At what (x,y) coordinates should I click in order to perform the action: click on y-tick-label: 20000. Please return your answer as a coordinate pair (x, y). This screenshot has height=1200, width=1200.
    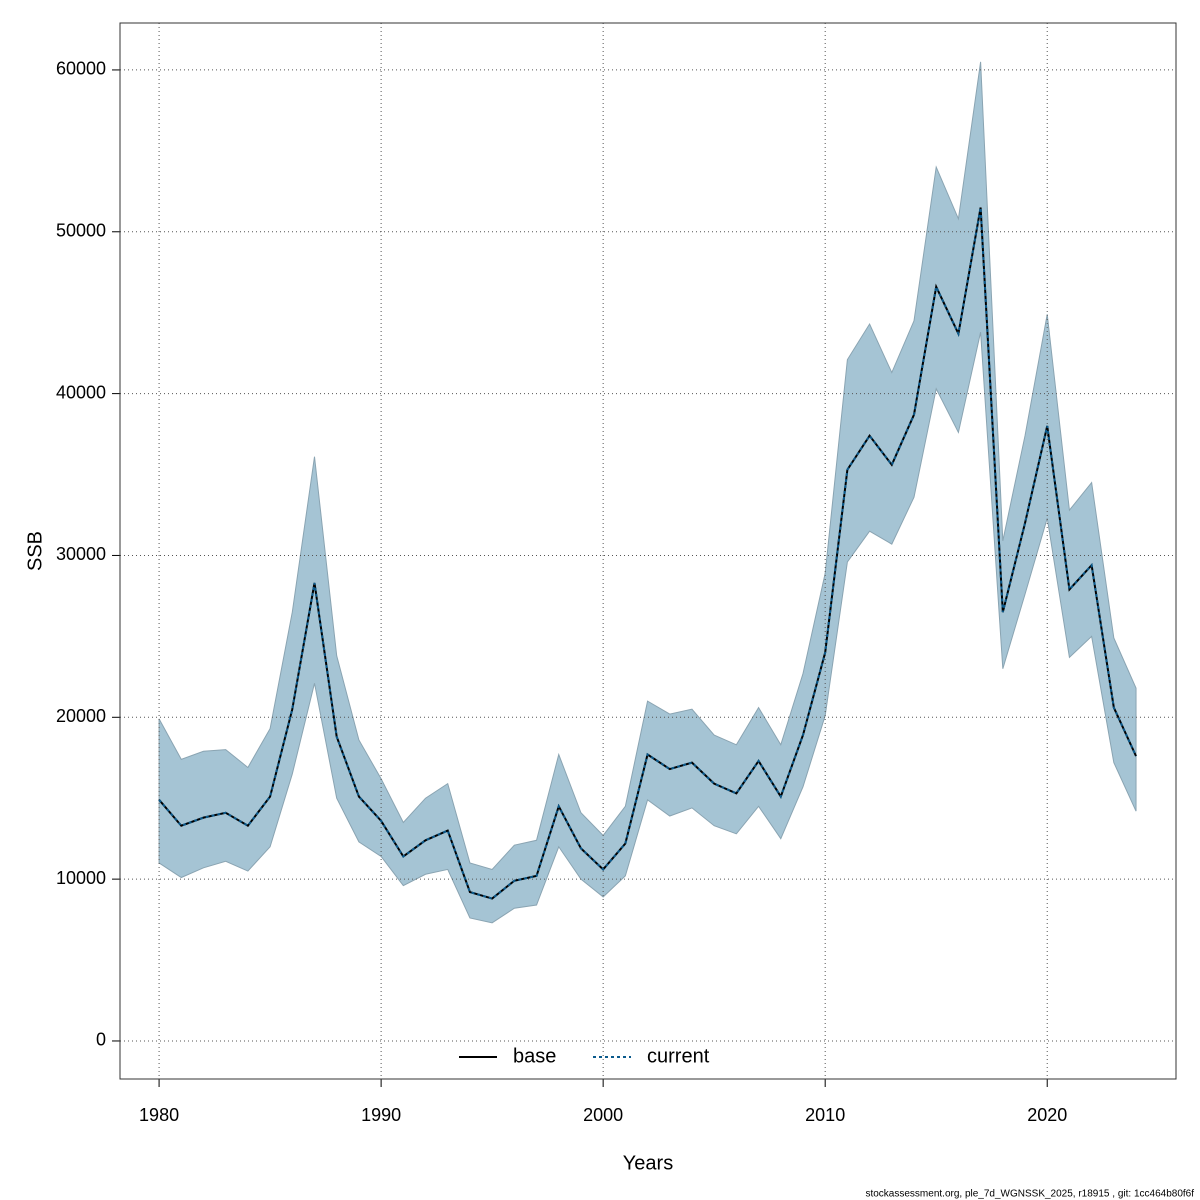
    Looking at the image, I should click on (81, 716).